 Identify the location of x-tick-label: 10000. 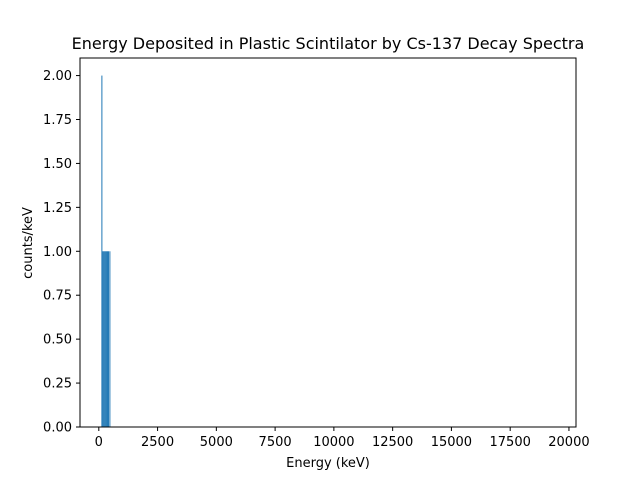
(333, 442).